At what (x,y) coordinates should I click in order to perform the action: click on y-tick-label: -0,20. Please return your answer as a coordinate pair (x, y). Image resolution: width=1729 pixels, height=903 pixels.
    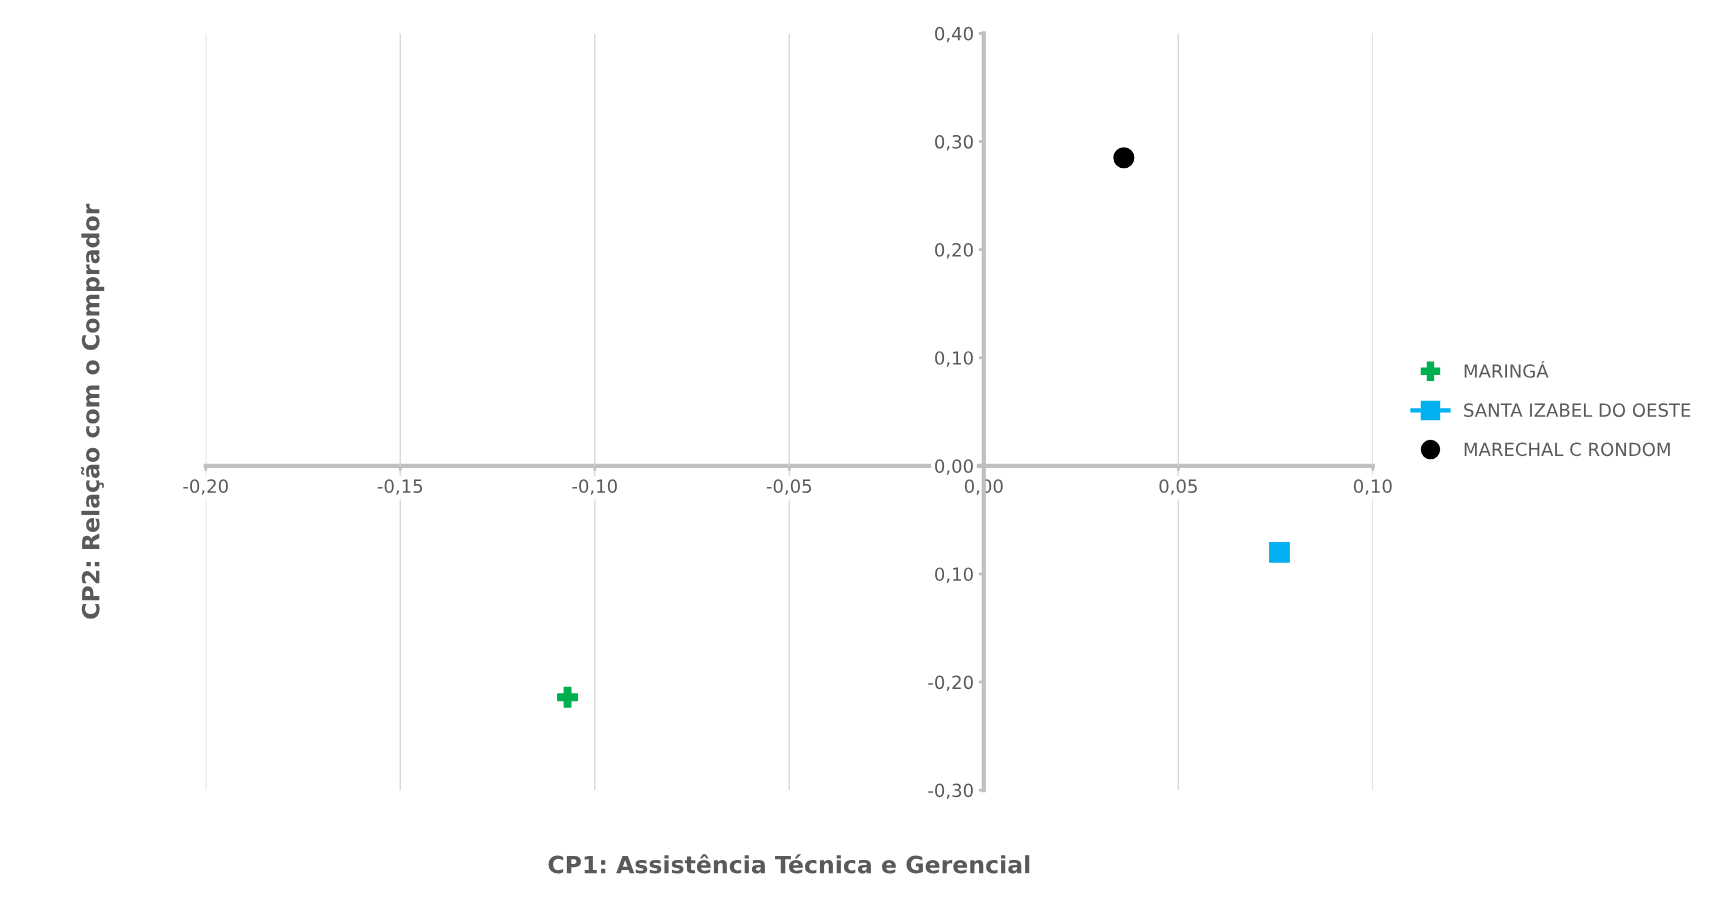
    Looking at the image, I should click on (950, 683).